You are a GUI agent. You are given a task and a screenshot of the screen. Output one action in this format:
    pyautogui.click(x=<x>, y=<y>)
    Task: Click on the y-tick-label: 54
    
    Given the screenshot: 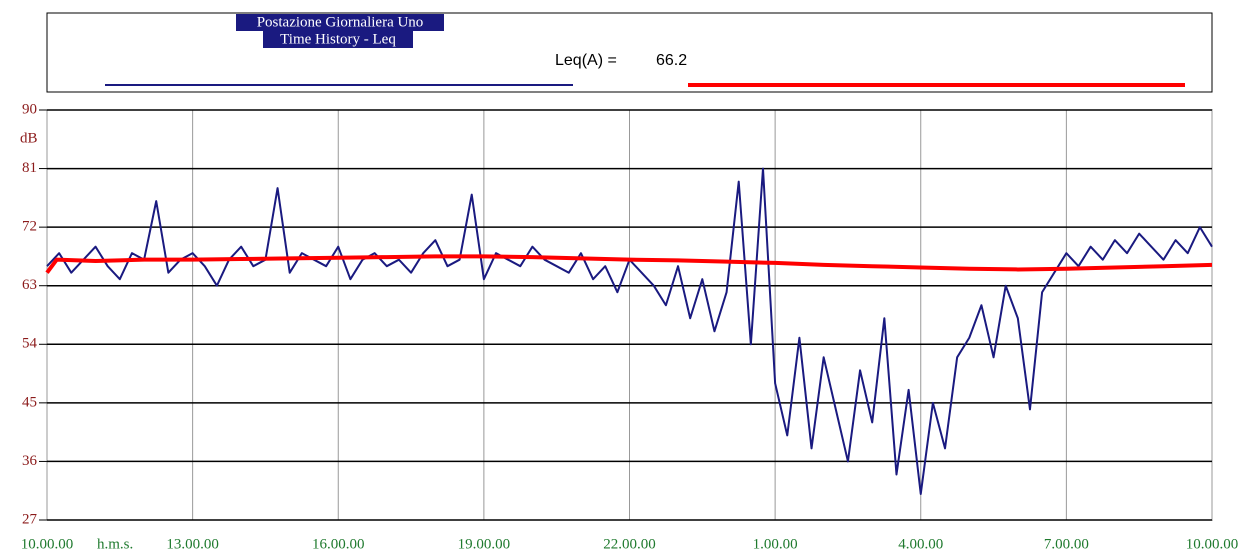 What is the action you would take?
    pyautogui.click(x=30, y=344)
    